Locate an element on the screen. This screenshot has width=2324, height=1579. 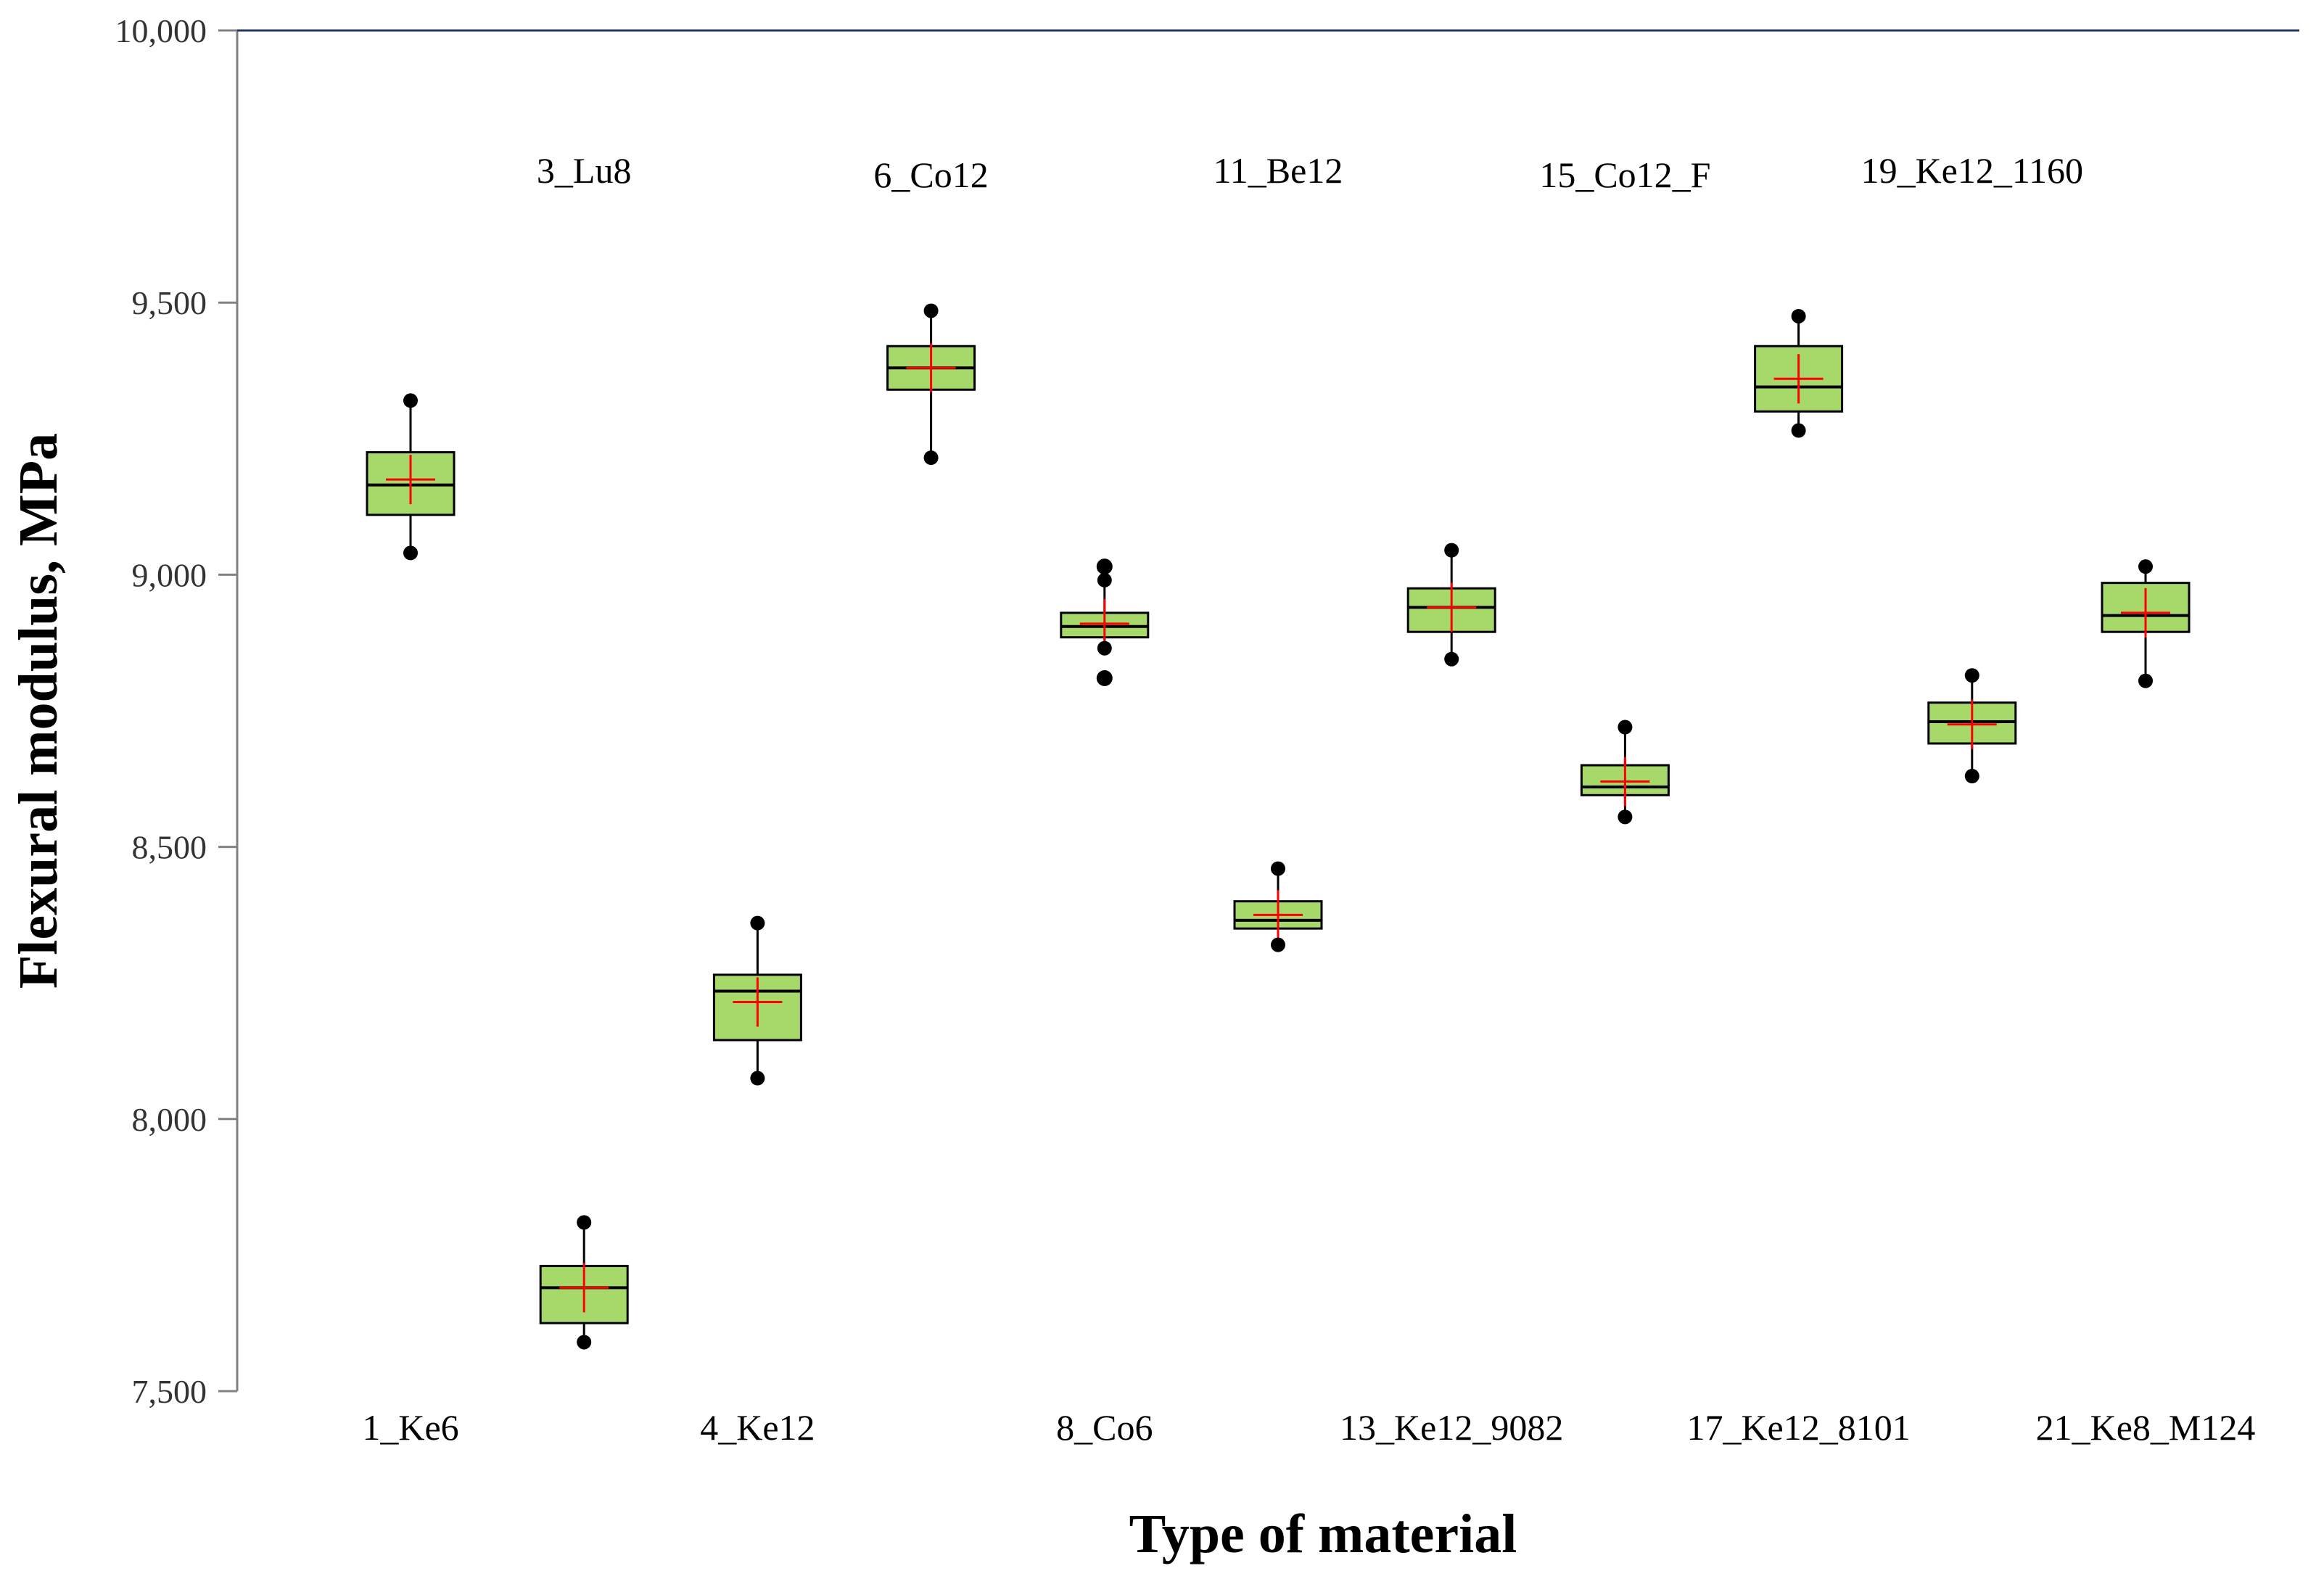
category-label: 17_Ke12_8101 is located at coordinates (1798, 1427).